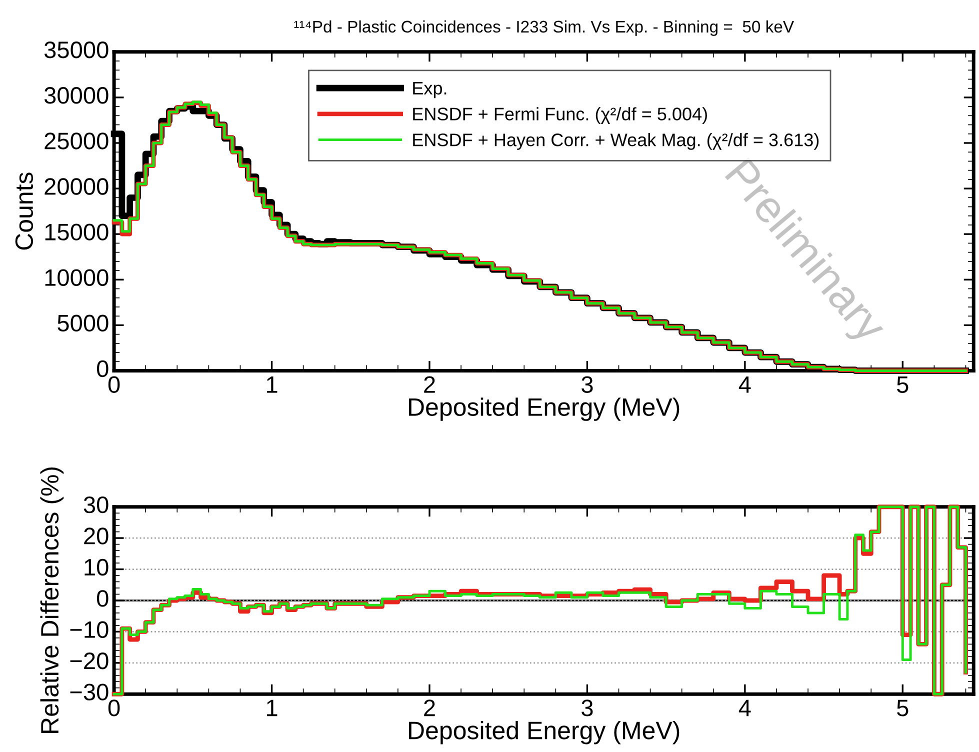 The width and height of the screenshot is (979, 752). What do you see at coordinates (89, 661) in the screenshot?
I see `y-tick-label: −20` at bounding box center [89, 661].